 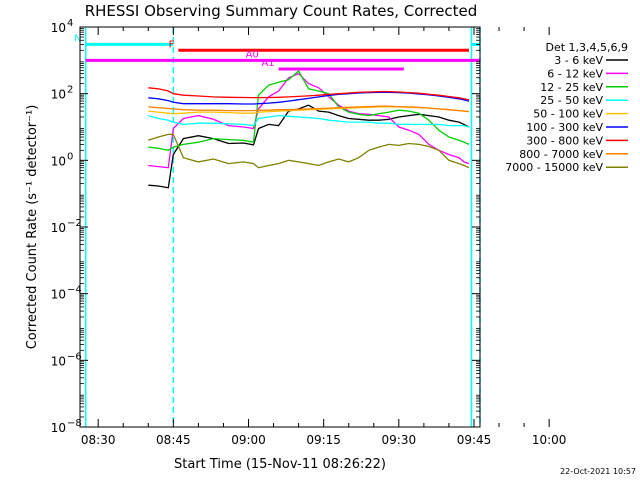 I want to click on y-tick-label-1: 10, so click(x=58, y=95).